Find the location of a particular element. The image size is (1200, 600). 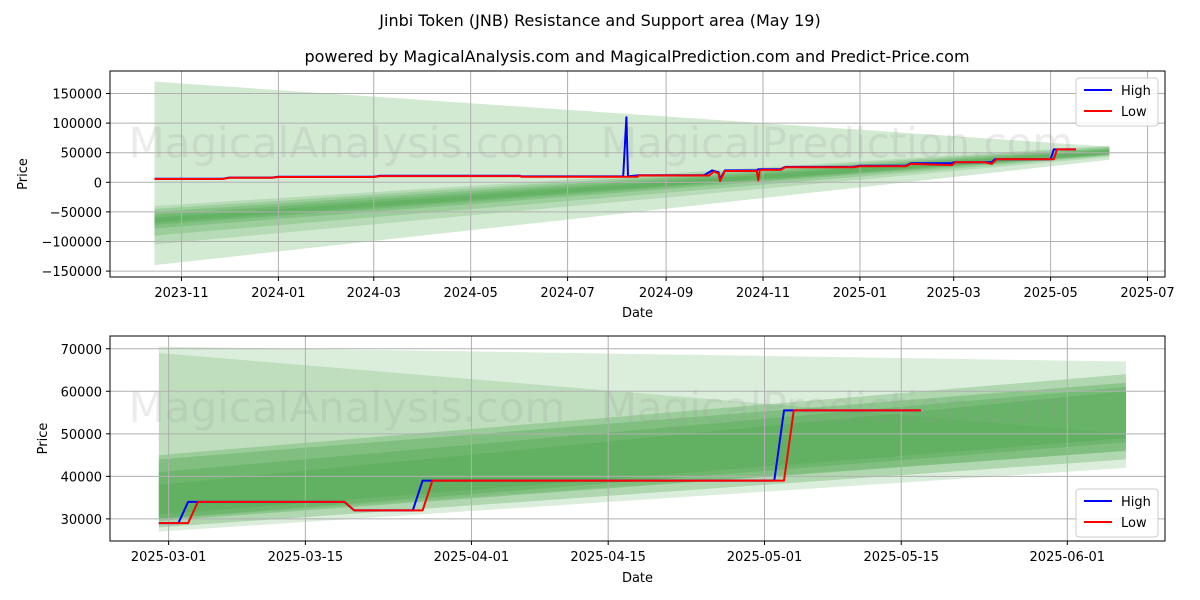

x-tick-label: 2024-05 is located at coordinates (471, 293).